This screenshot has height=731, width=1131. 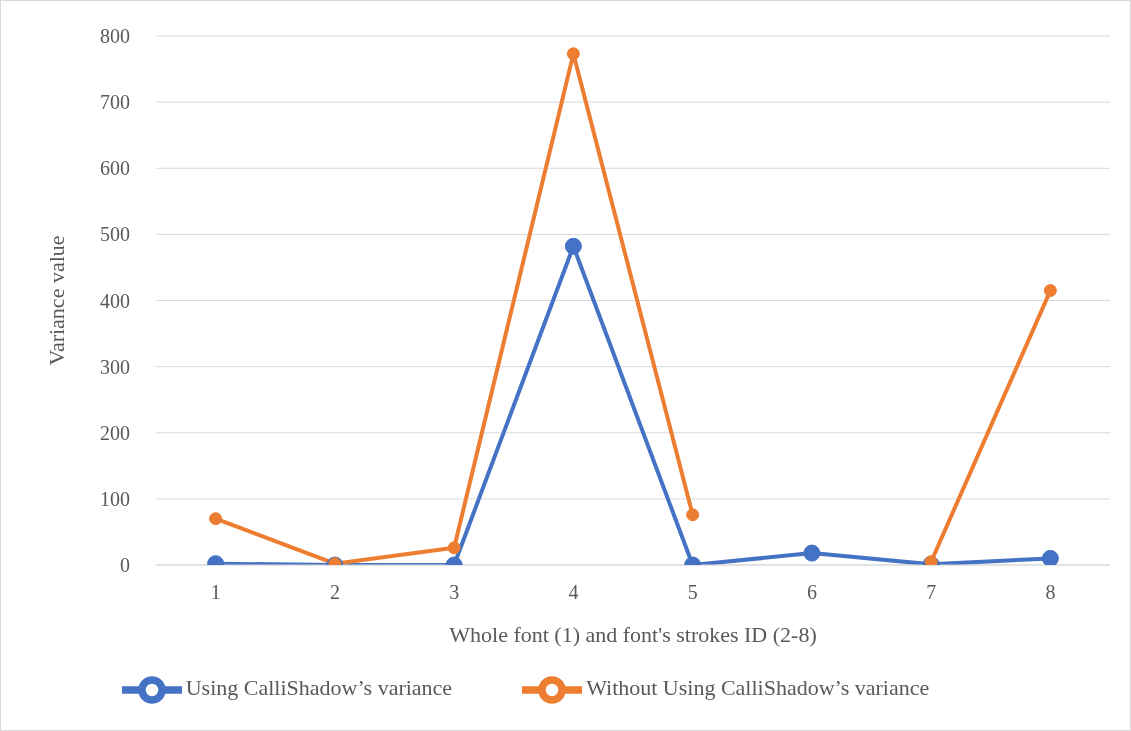 I want to click on x-tick-label: 4, so click(x=573, y=592).